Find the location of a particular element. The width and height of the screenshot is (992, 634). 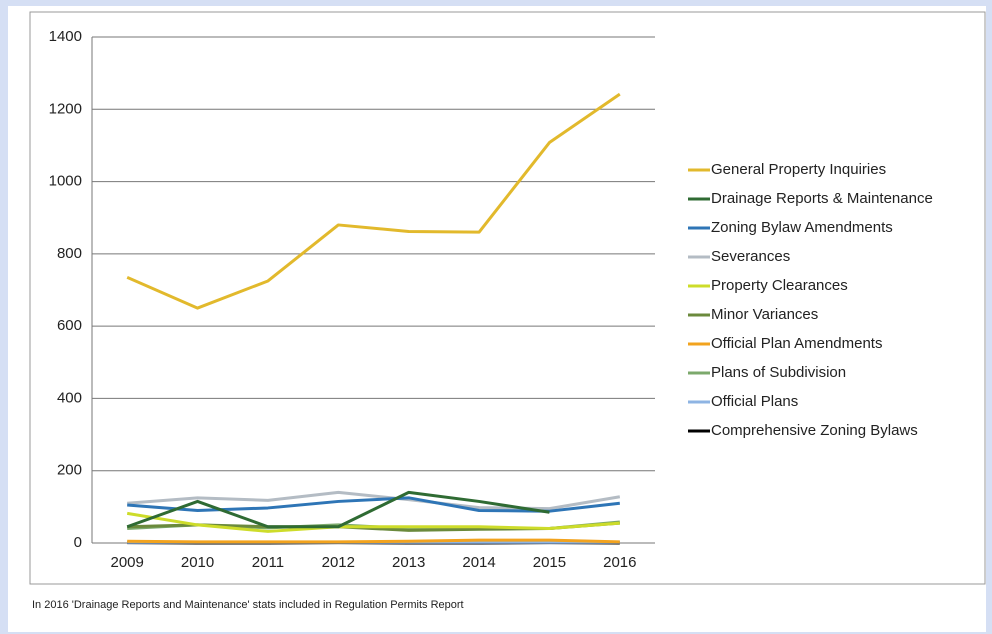

y-tick-label: 1400 is located at coordinates (65, 36).